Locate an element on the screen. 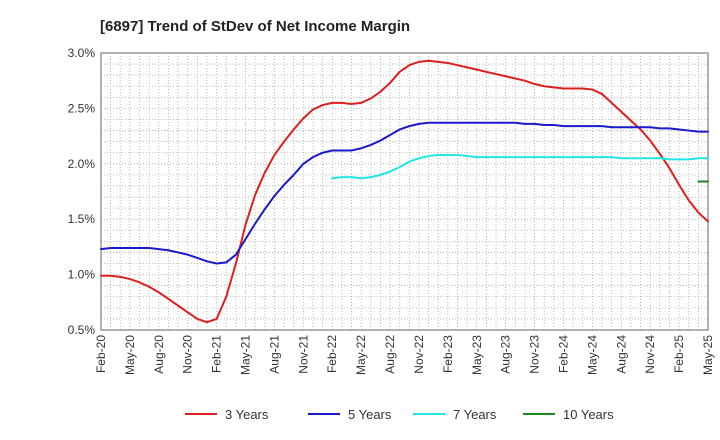 The height and width of the screenshot is (440, 720). x-tick-label: Aug-24 is located at coordinates (621, 354).